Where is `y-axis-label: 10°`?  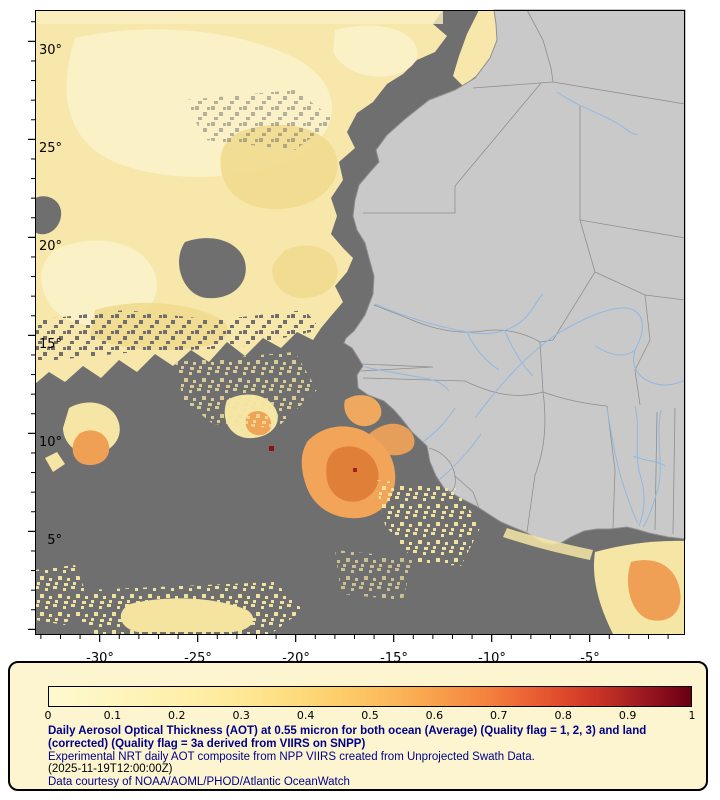
y-axis-label: 10° is located at coordinates (50, 442).